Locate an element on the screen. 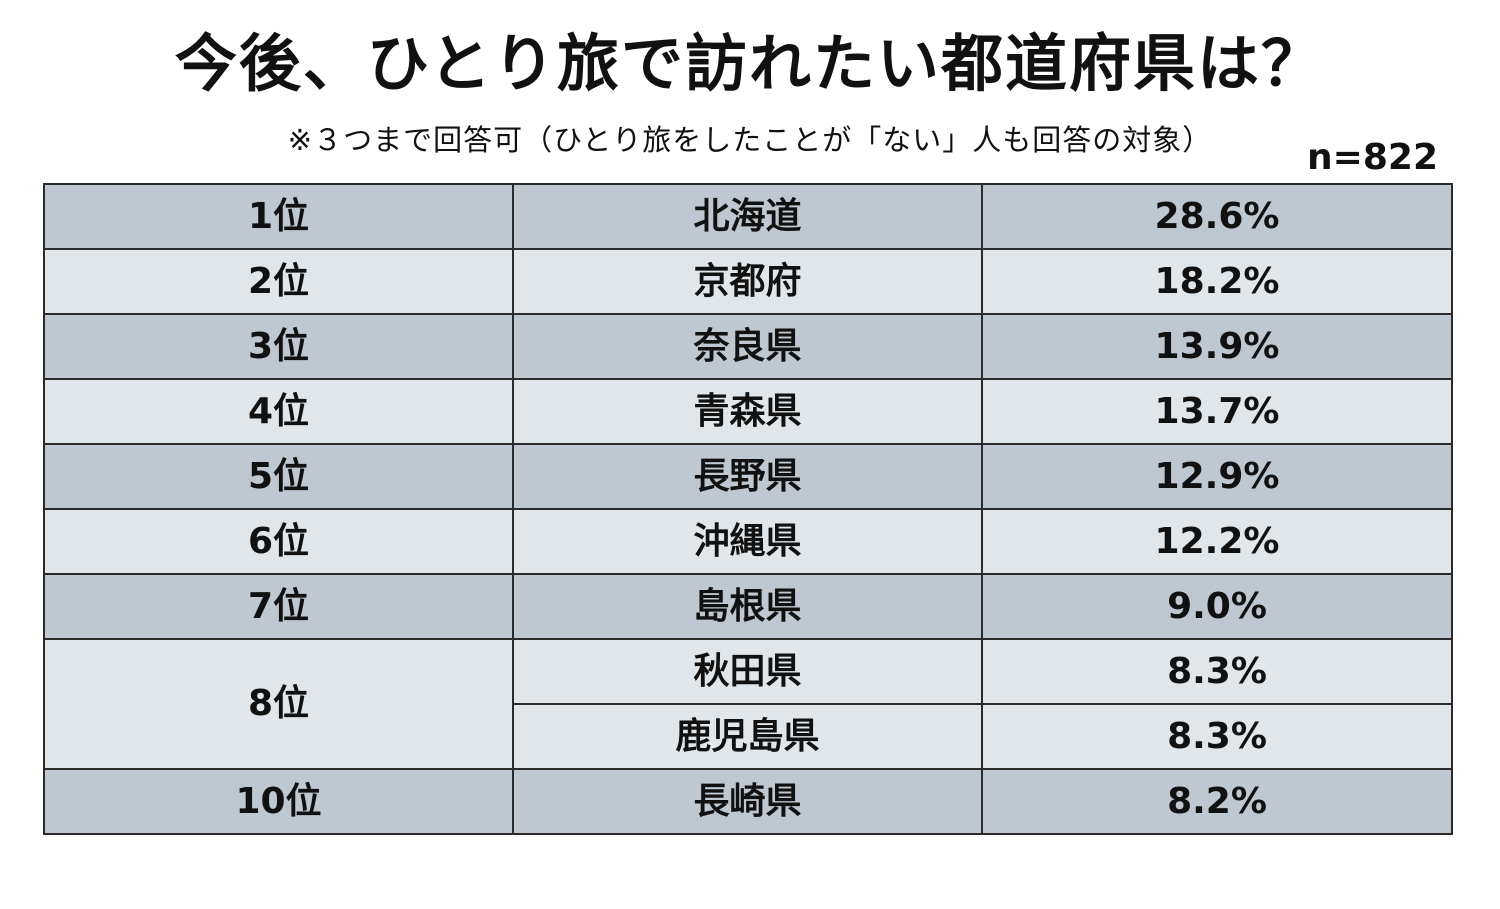 Image resolution: width=1500 pixels, height=909 pixels. table-row: 7位 島根県 9.0% is located at coordinates (748, 606).